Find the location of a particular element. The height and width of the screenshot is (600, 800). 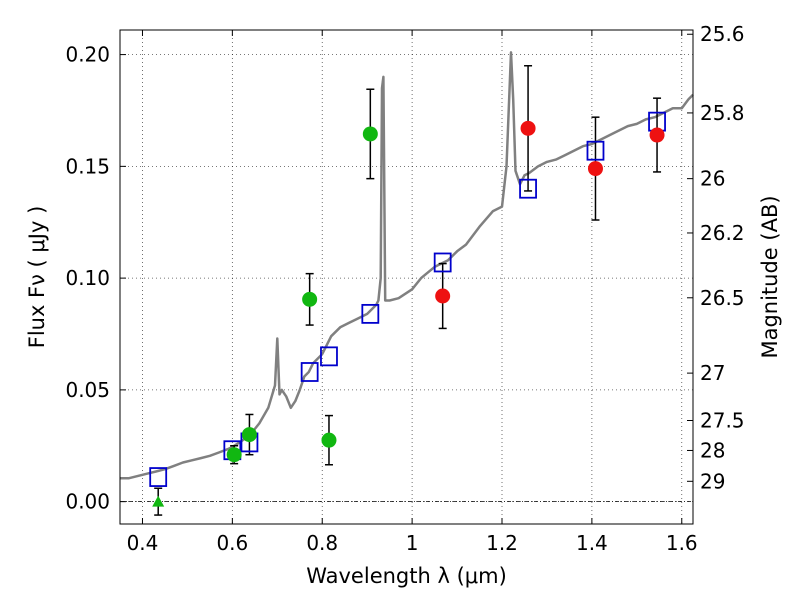

x-tick-label: 0.6 is located at coordinates (232, 543).